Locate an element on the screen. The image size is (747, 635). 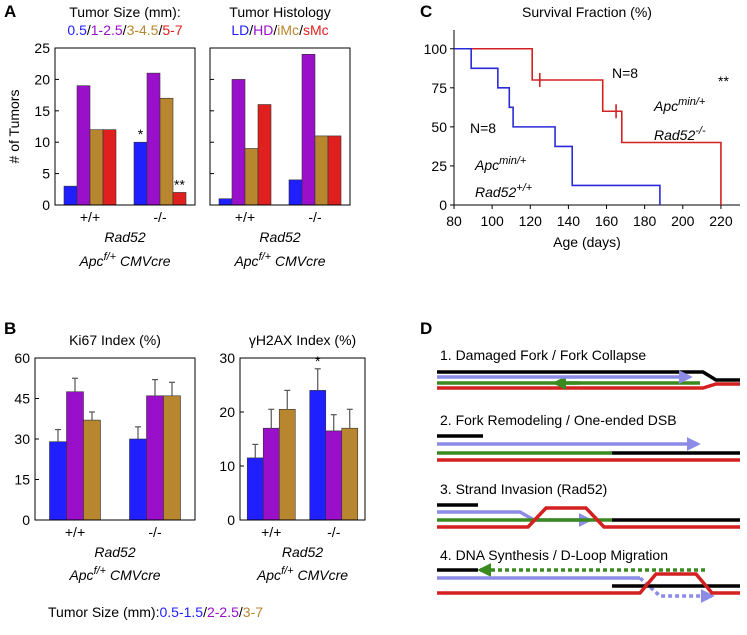
y-tick-label: 30 is located at coordinates (22, 439).